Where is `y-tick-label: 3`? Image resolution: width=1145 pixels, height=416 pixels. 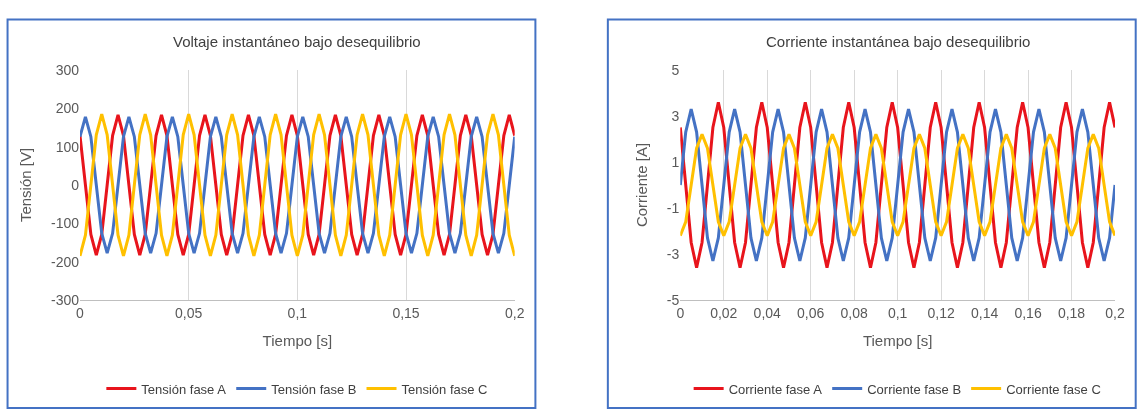 y-tick-label: 3 is located at coordinates (675, 115).